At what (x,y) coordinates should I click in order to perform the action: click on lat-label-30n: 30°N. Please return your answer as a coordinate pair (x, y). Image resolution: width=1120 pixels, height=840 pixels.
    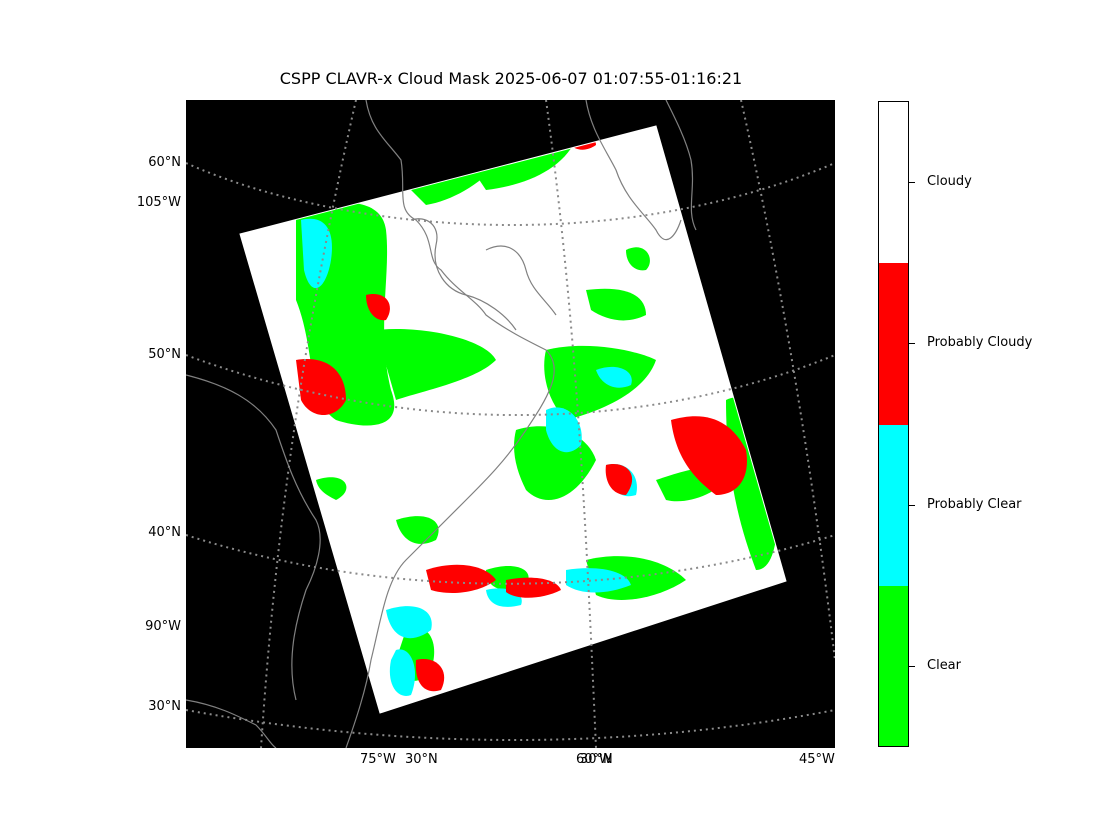
    Looking at the image, I should click on (164, 706).